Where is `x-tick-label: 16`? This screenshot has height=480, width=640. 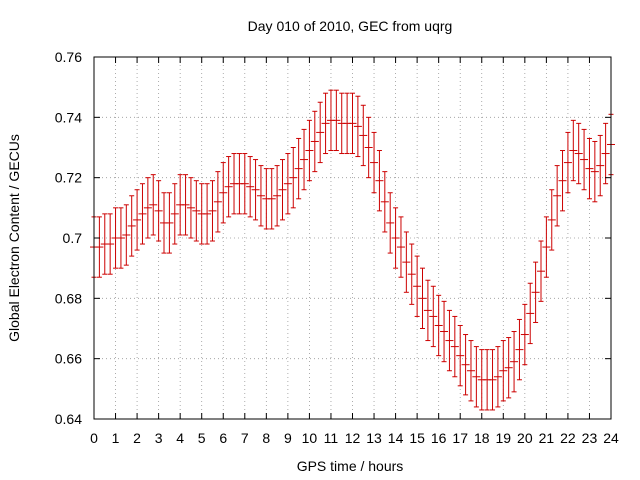
x-tick-label: 16 is located at coordinates (439, 438).